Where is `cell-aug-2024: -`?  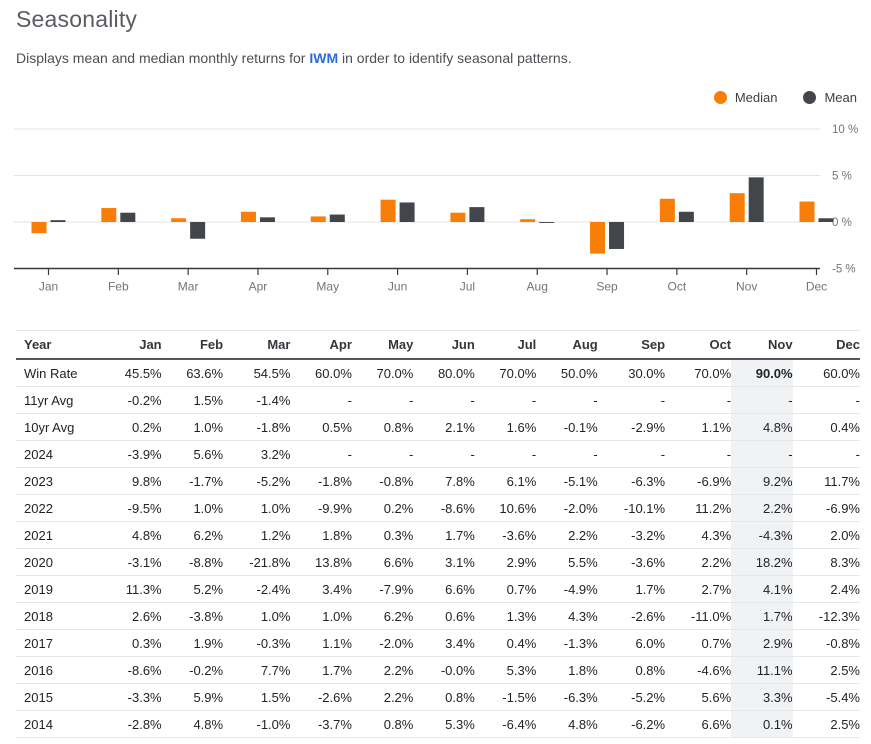
cell-aug-2024: - is located at coordinates (567, 454).